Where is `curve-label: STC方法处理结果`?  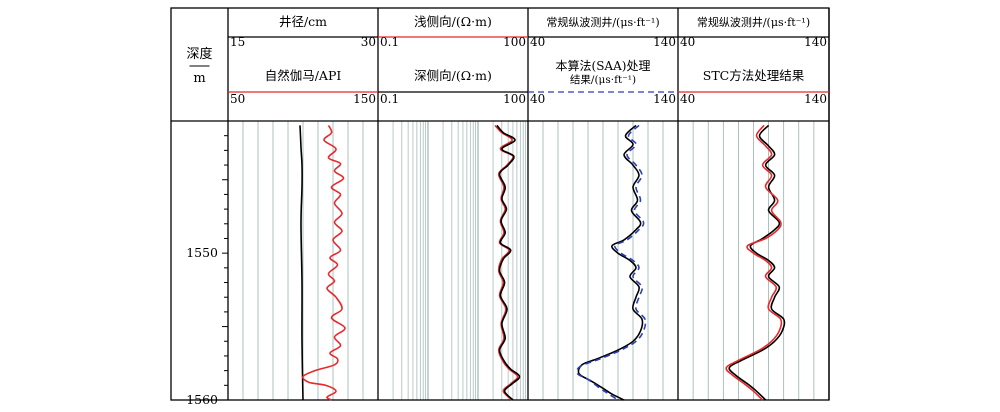 curve-label: STC方法处理结果 is located at coordinates (754, 75).